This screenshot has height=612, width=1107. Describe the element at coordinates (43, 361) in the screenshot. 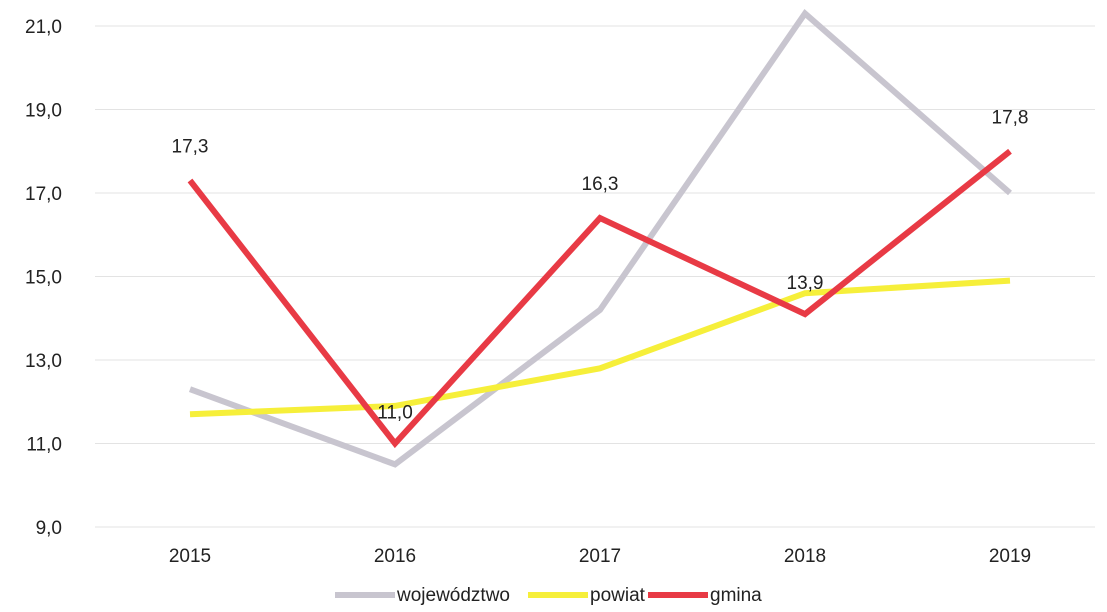

I see `y-tick-label: 13,0` at that location.